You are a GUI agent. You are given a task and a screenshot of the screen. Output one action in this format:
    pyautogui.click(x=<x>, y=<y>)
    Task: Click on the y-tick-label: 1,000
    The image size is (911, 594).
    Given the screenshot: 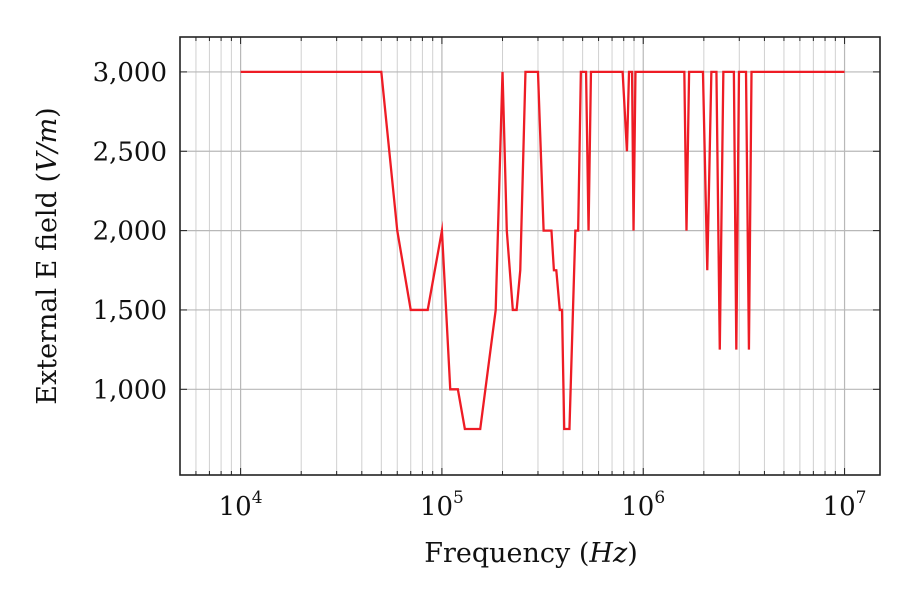 What is the action you would take?
    pyautogui.click(x=130, y=390)
    